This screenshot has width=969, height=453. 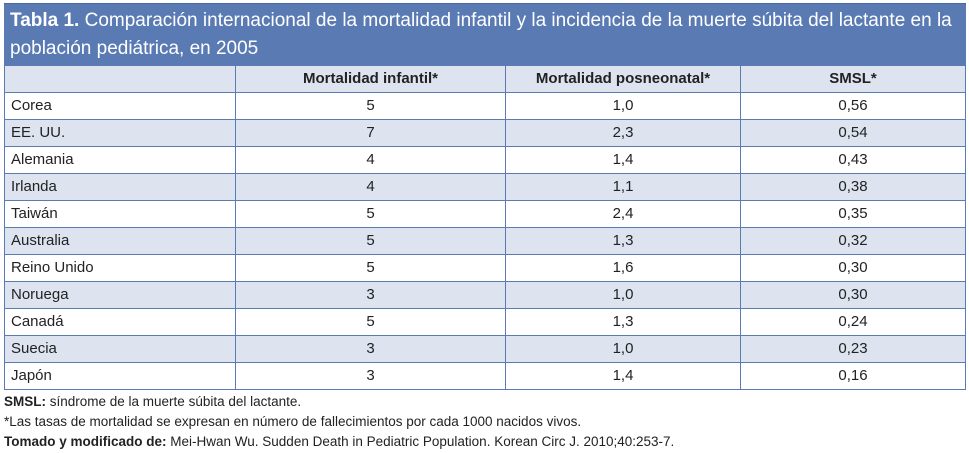 What do you see at coordinates (120, 376) in the screenshot?
I see `country-cell: Japón` at bounding box center [120, 376].